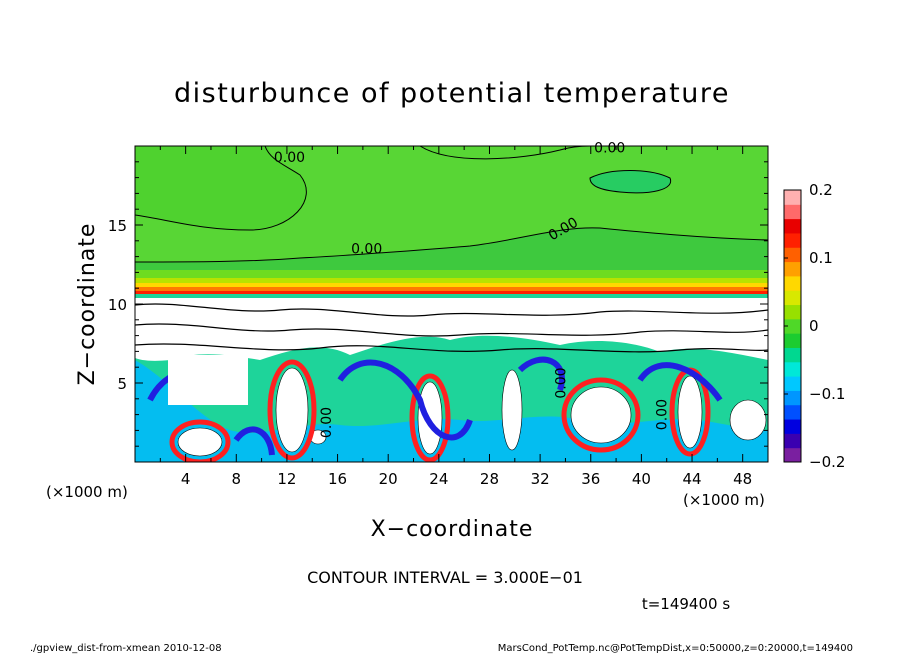 The height and width of the screenshot is (654, 904). I want to click on time-label: t=149400 s, so click(686, 604).